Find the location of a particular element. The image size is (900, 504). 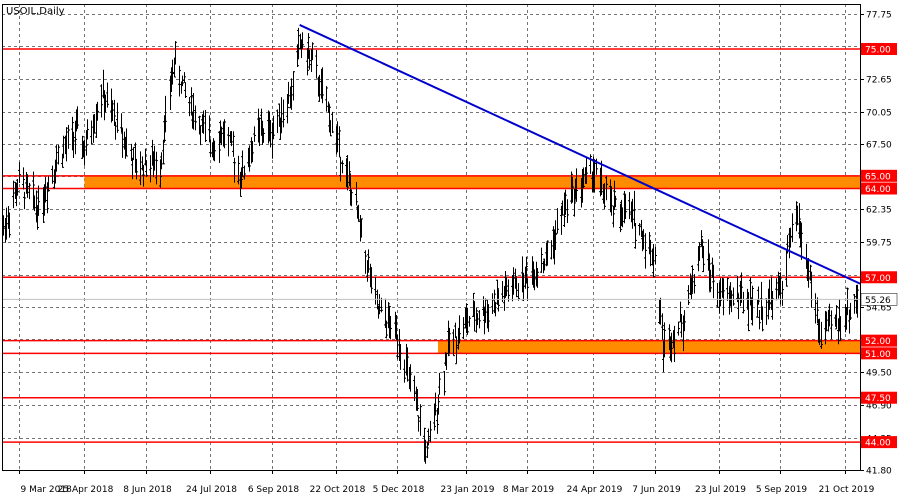

y-tick-label: 41.80 is located at coordinates (879, 472).